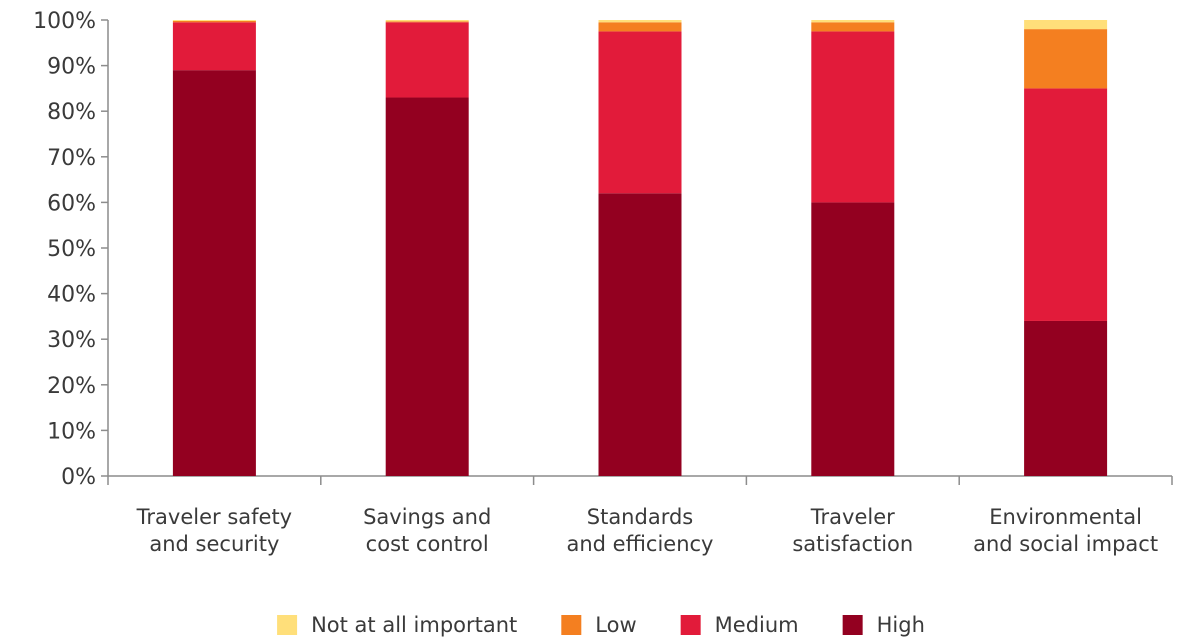 The width and height of the screenshot is (1182, 644). What do you see at coordinates (640, 544) in the screenshot?
I see `x-category-label: and efficiency` at bounding box center [640, 544].